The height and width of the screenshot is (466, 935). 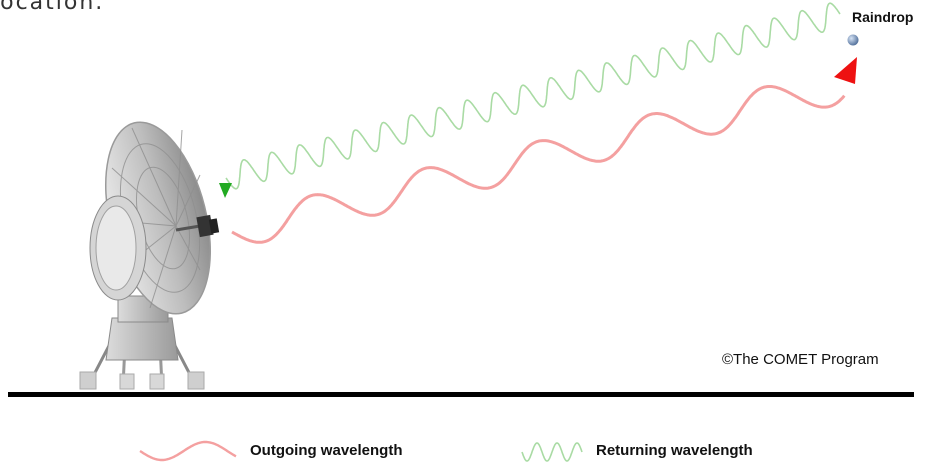 What do you see at coordinates (552, 452) in the screenshot?
I see `legend-returning-wave-icon` at bounding box center [552, 452].